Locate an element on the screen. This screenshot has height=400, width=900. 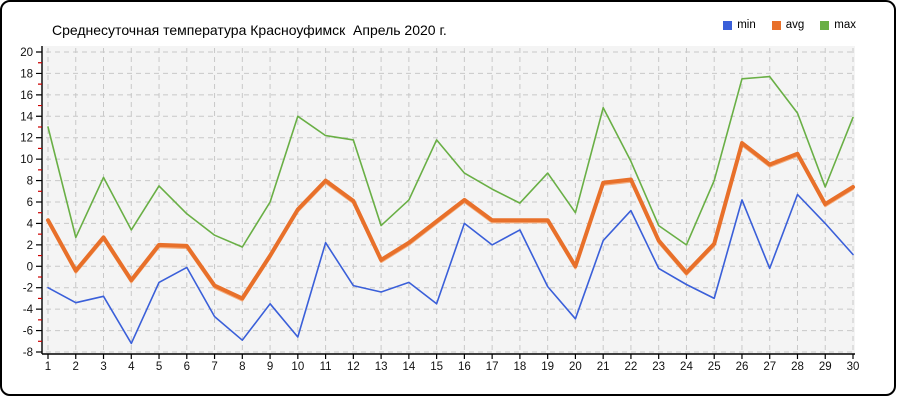
legend-swatch-max is located at coordinates (825, 25).